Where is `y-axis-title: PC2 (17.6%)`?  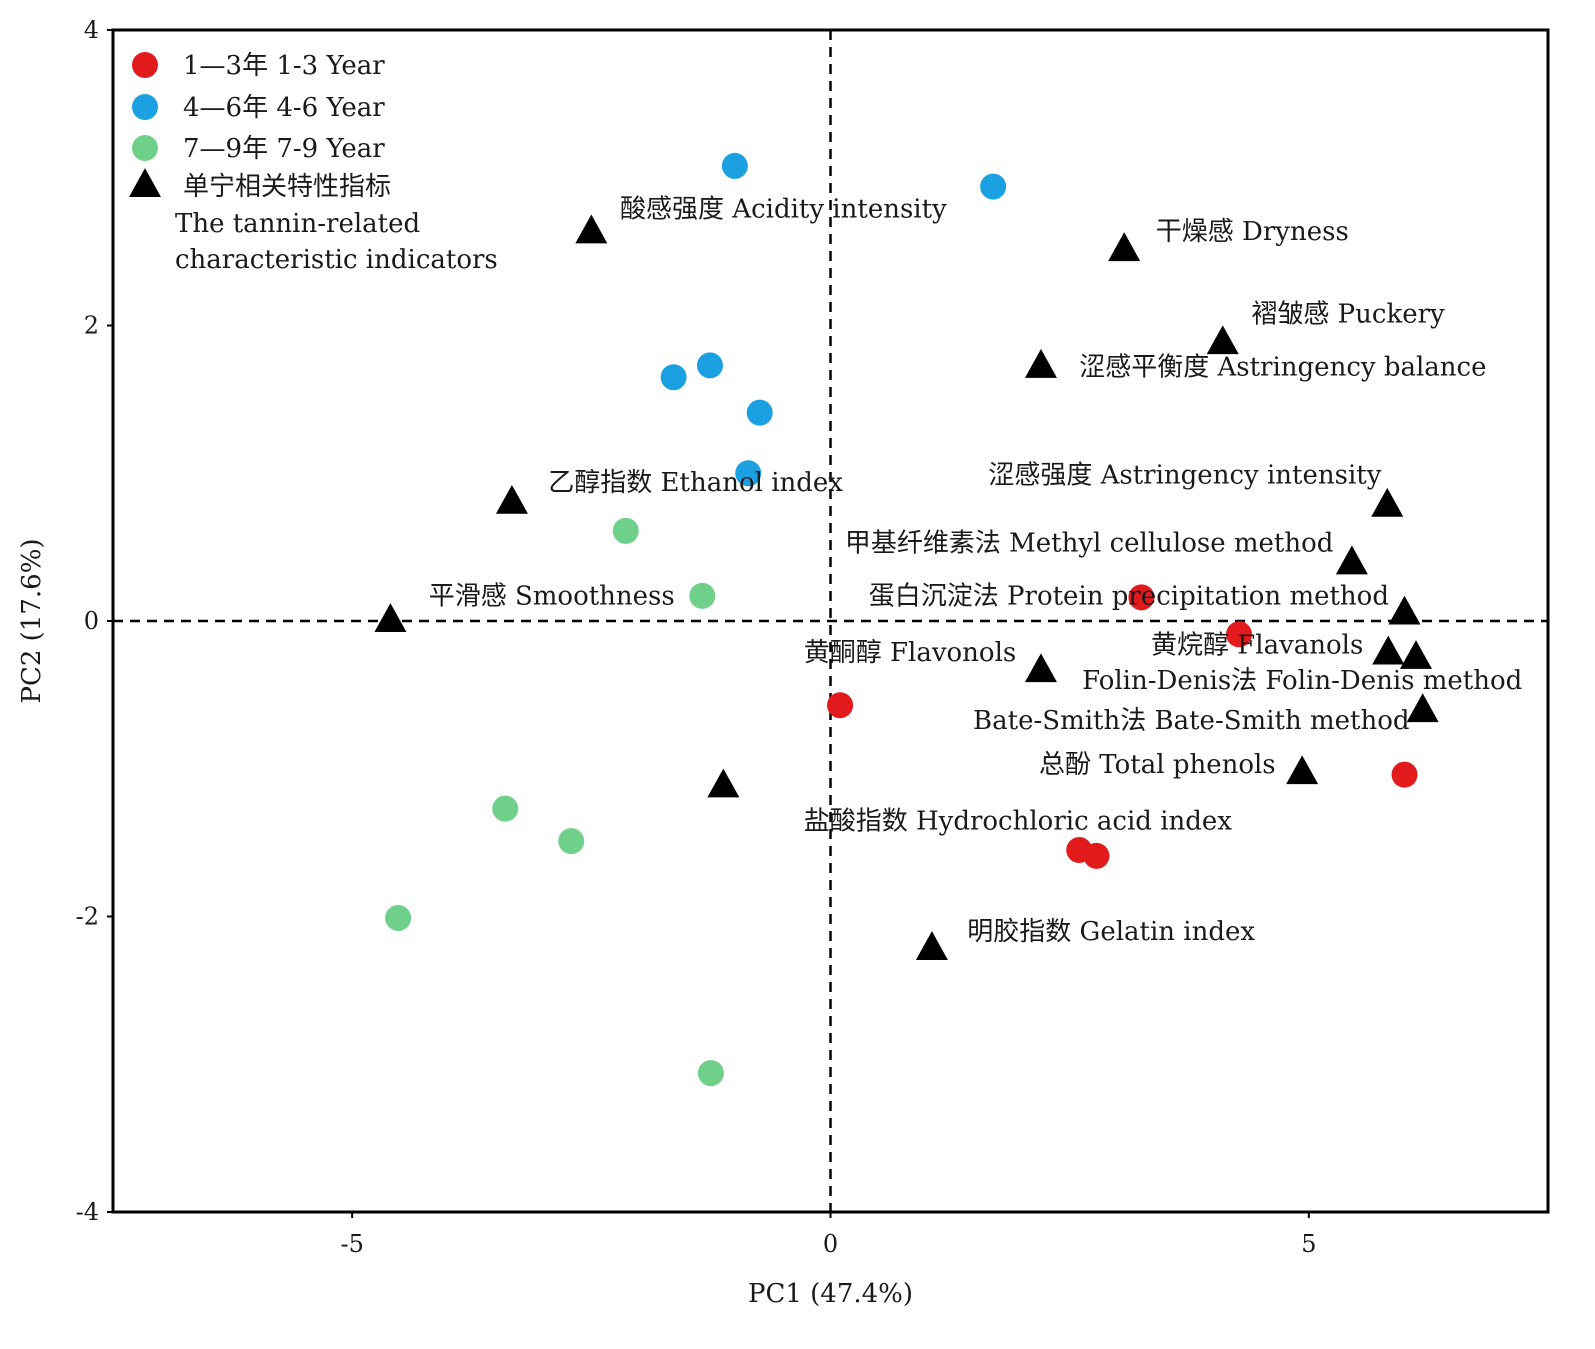 y-axis-title: PC2 (17.6%) is located at coordinates (32, 620).